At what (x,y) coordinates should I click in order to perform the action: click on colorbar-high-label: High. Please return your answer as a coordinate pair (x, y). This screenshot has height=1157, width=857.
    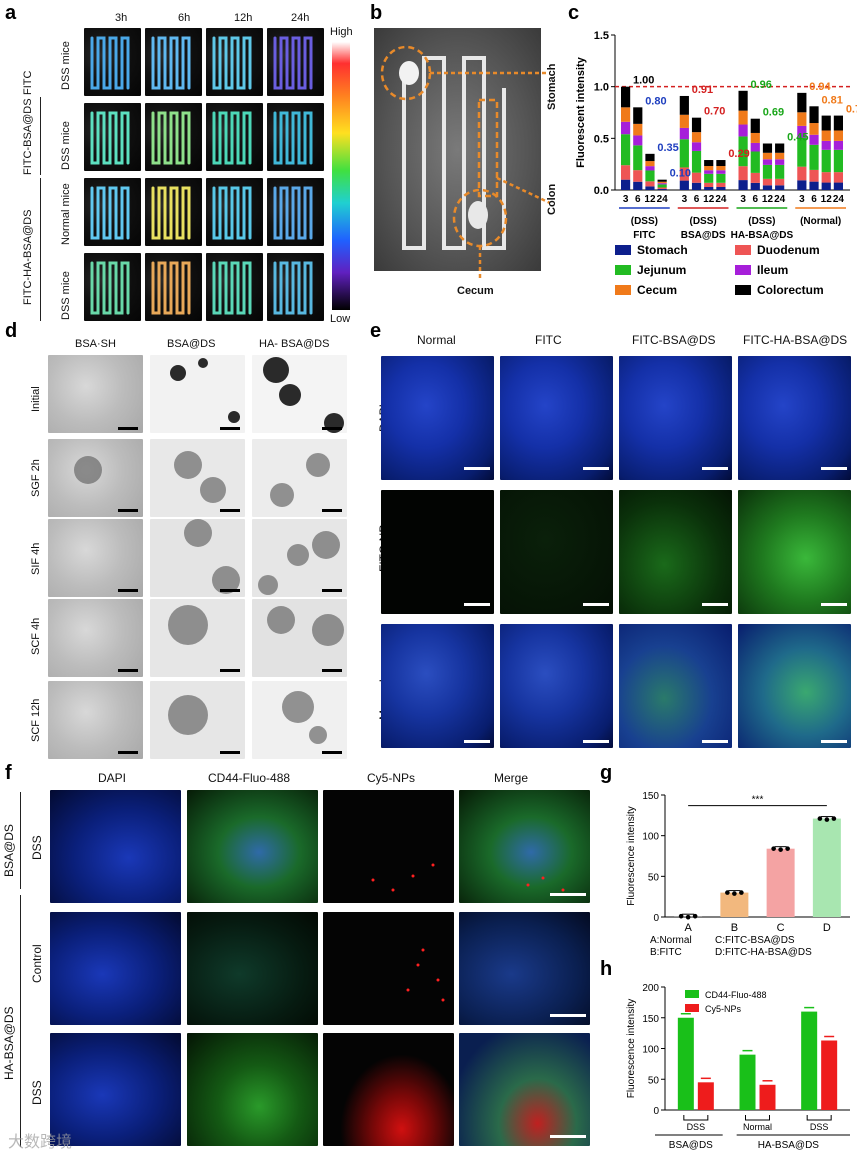
    Looking at the image, I should click on (341, 32).